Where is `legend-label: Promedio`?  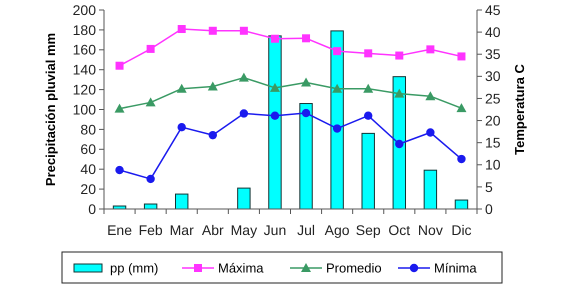 legend-label: Promedio is located at coordinates (354, 268).